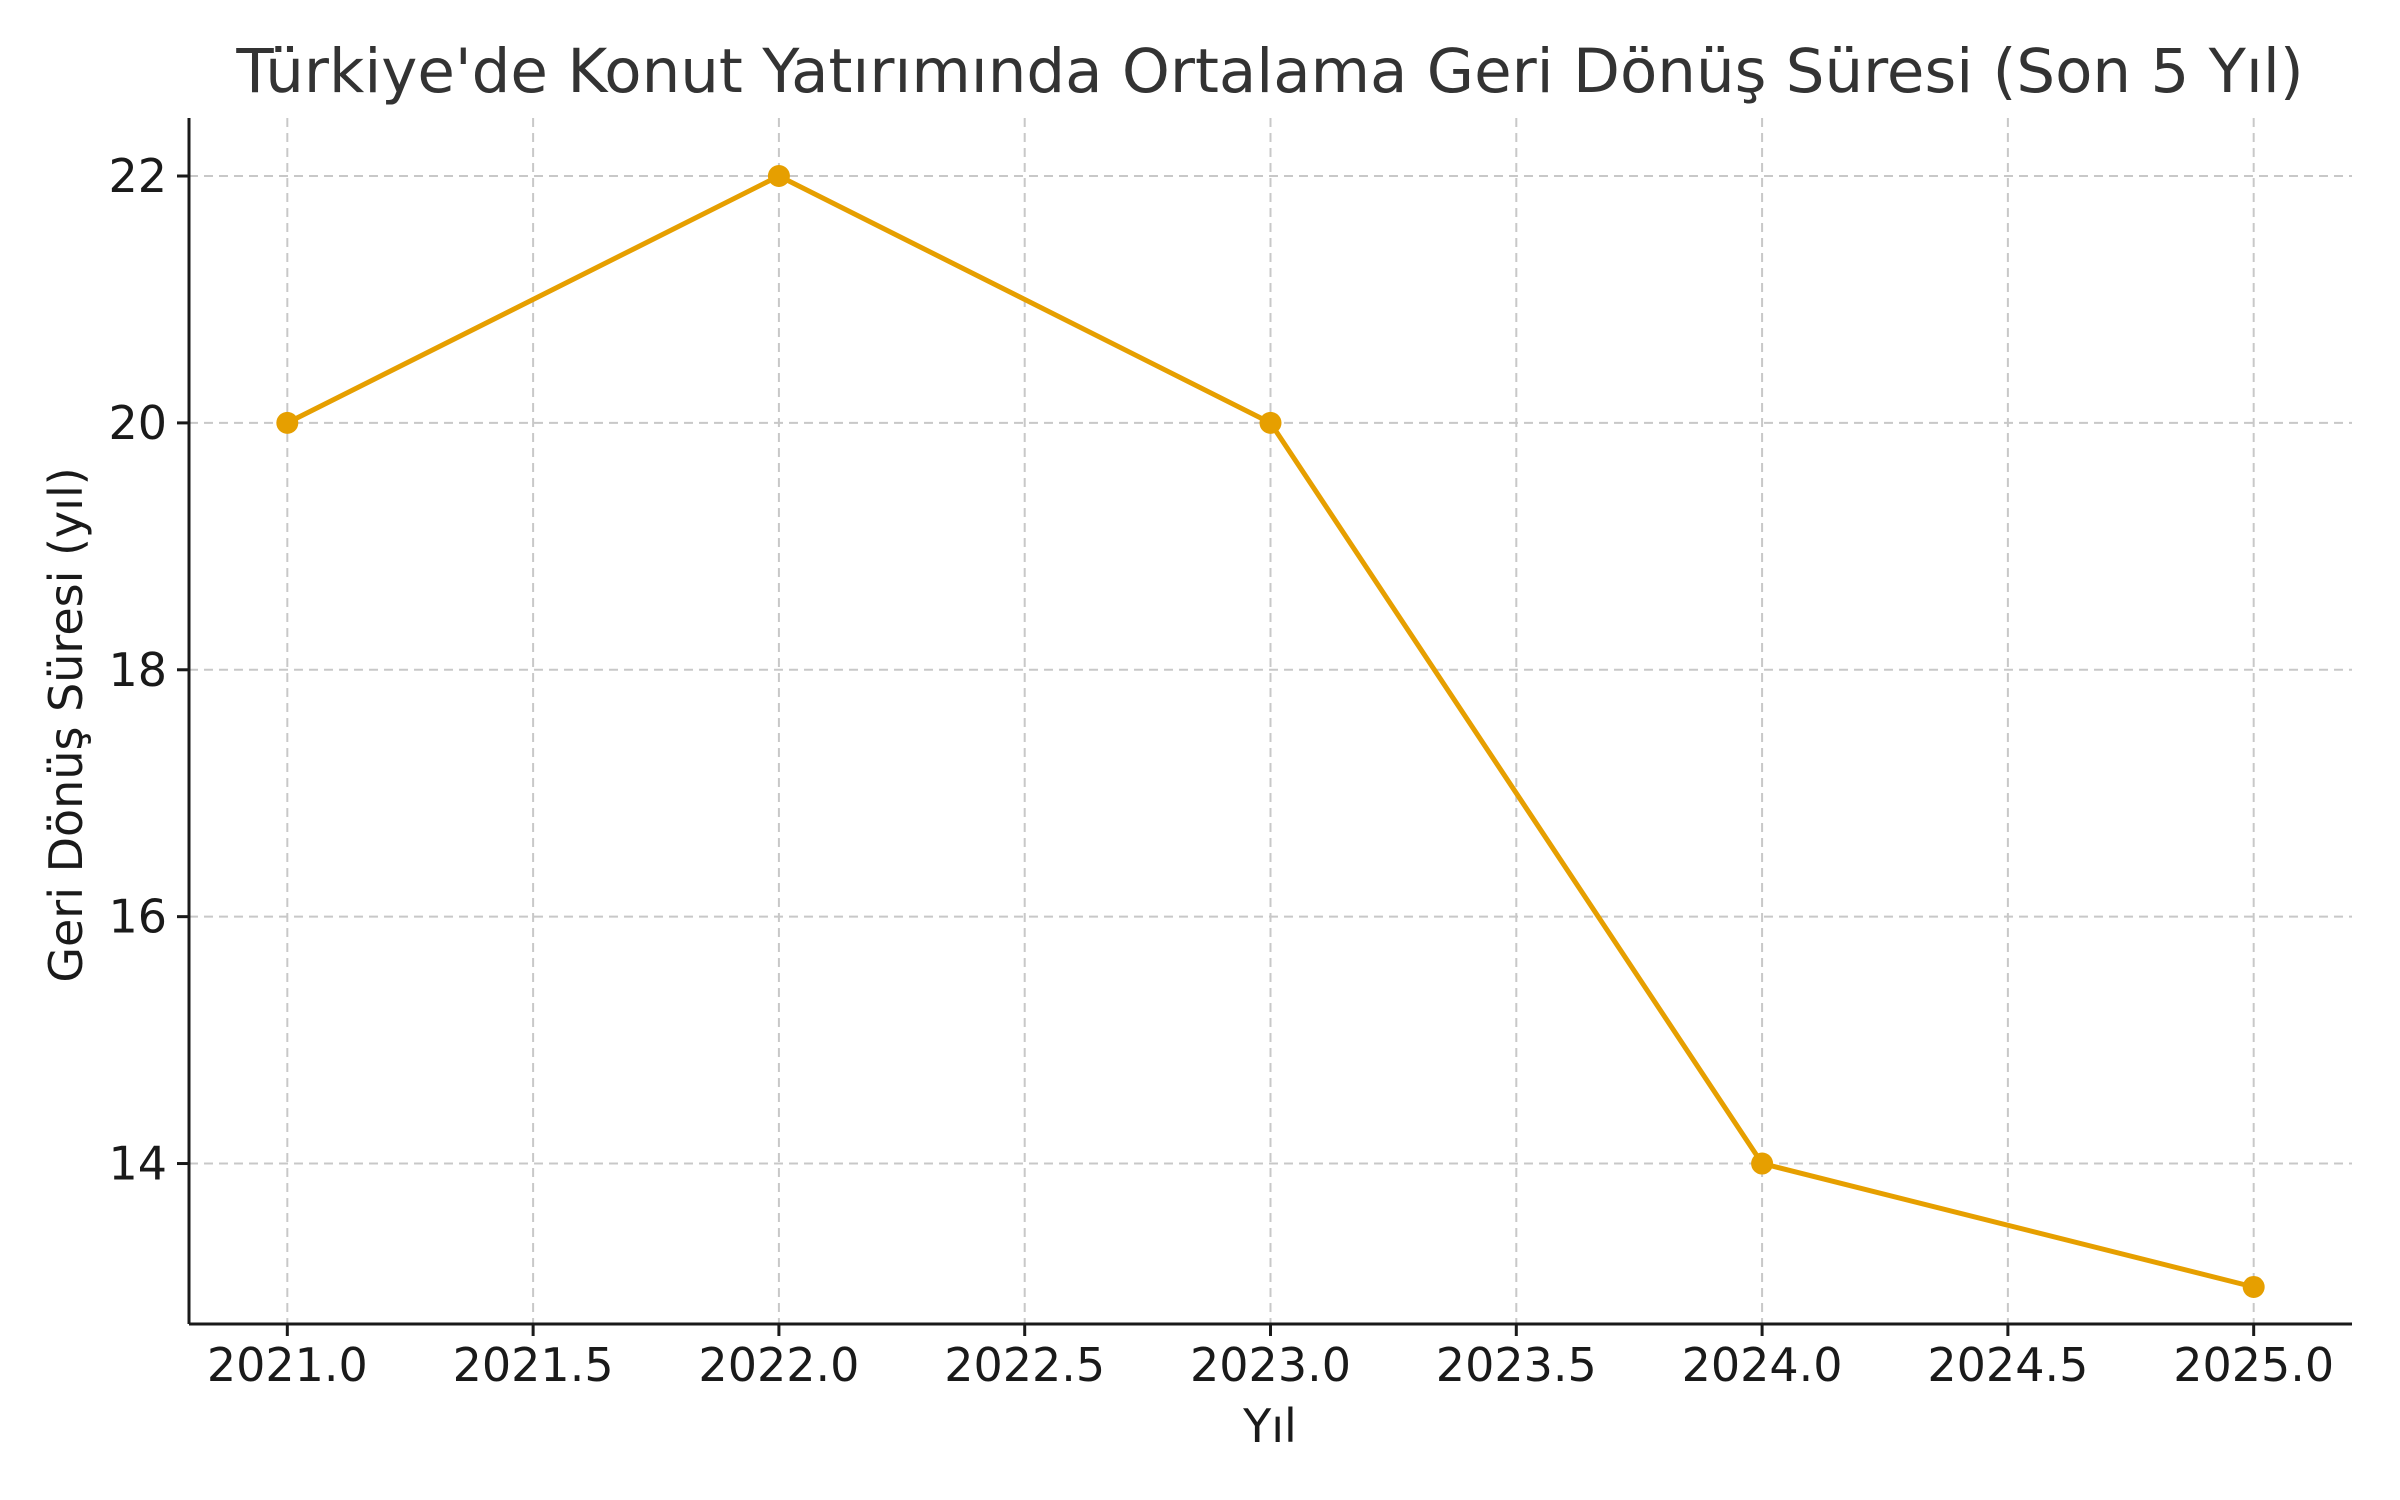  I want to click on x-tick-label: 2023.0, so click(1270, 1365).